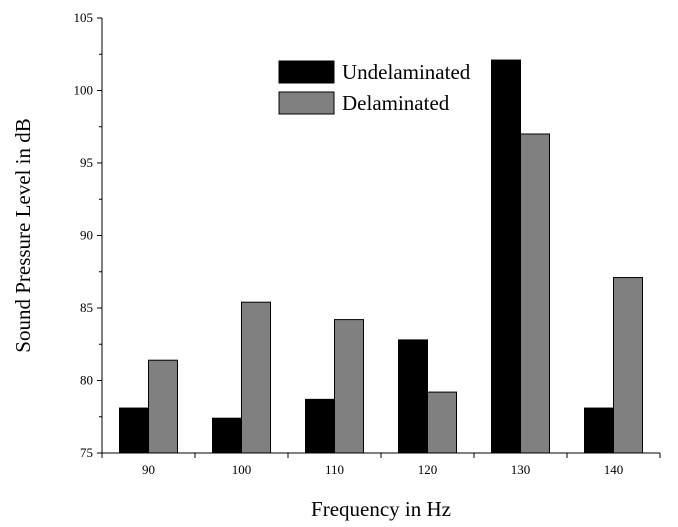 The width and height of the screenshot is (678, 527). I want to click on legend: Undelaminated Delaminated, so click(374, 87).